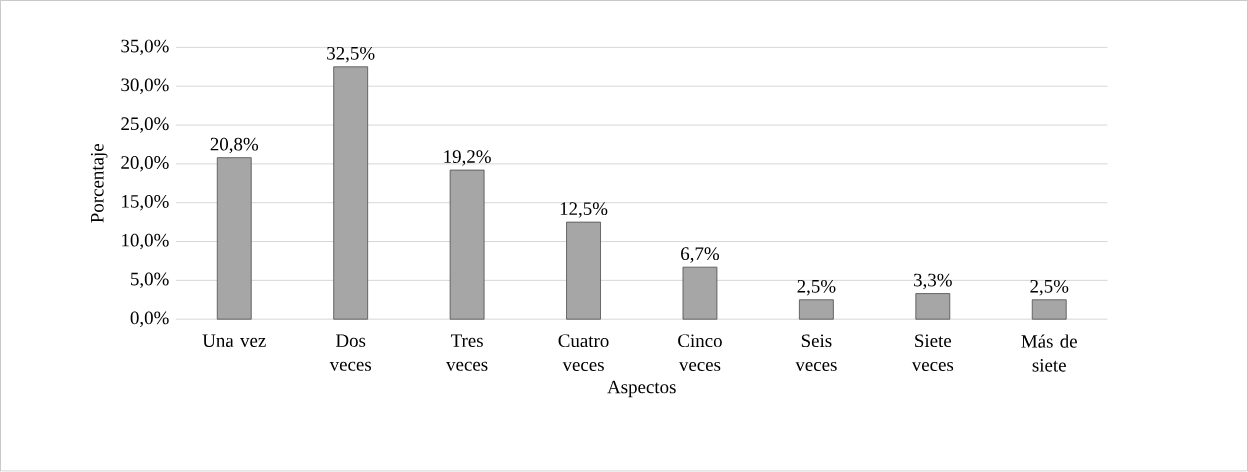 Image resolution: width=1248 pixels, height=472 pixels. I want to click on x-tick-label: Cuatro veces, so click(583, 353).